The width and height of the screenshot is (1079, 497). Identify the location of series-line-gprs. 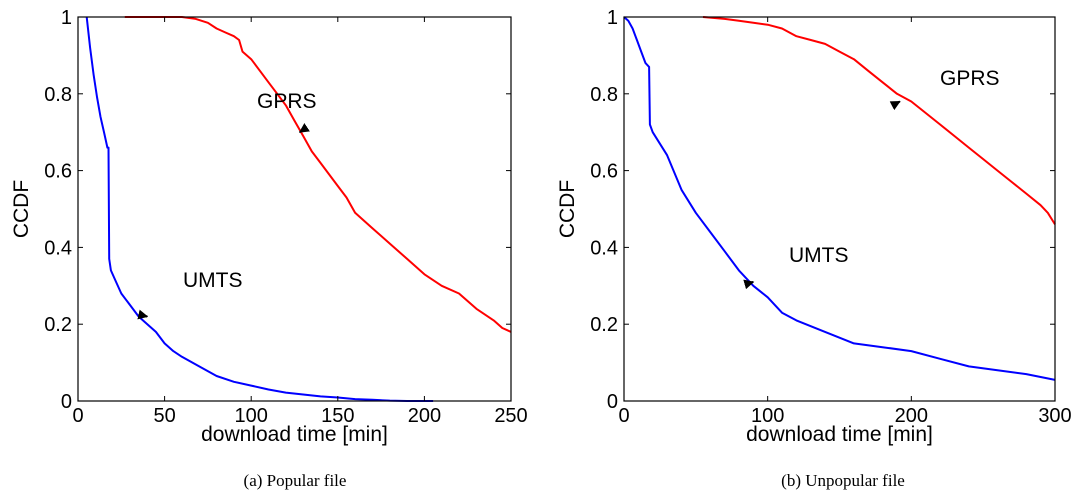
(879, 120).